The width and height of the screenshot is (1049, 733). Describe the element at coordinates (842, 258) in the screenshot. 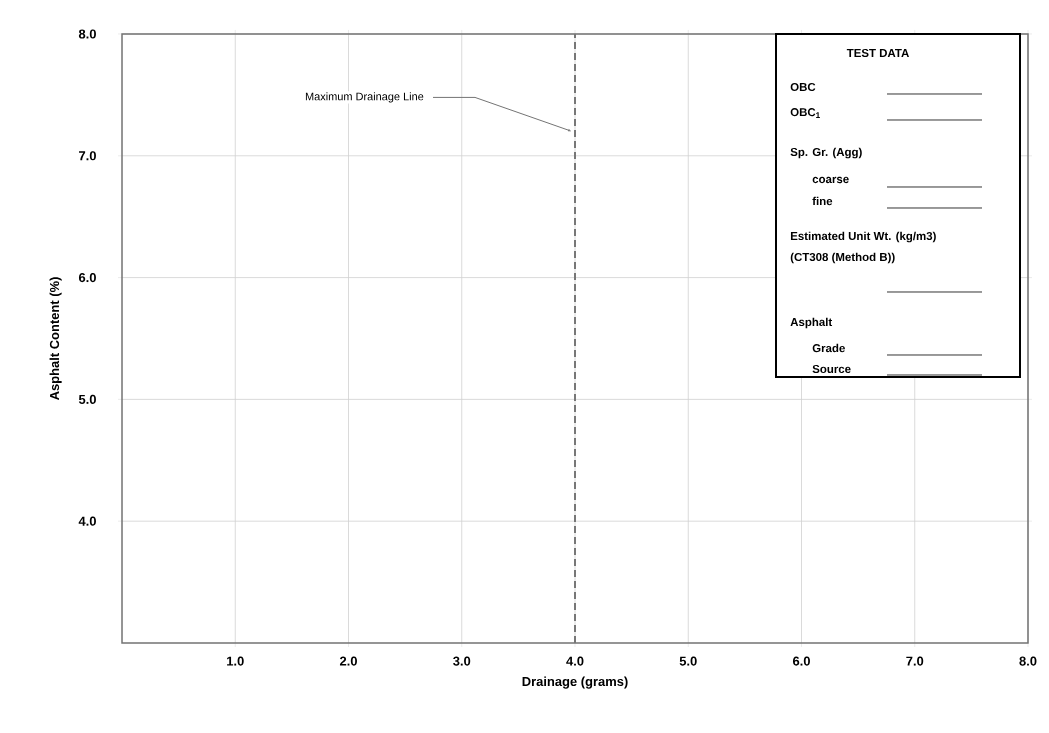

I see `annotation: (CT308 (Method B))` at that location.